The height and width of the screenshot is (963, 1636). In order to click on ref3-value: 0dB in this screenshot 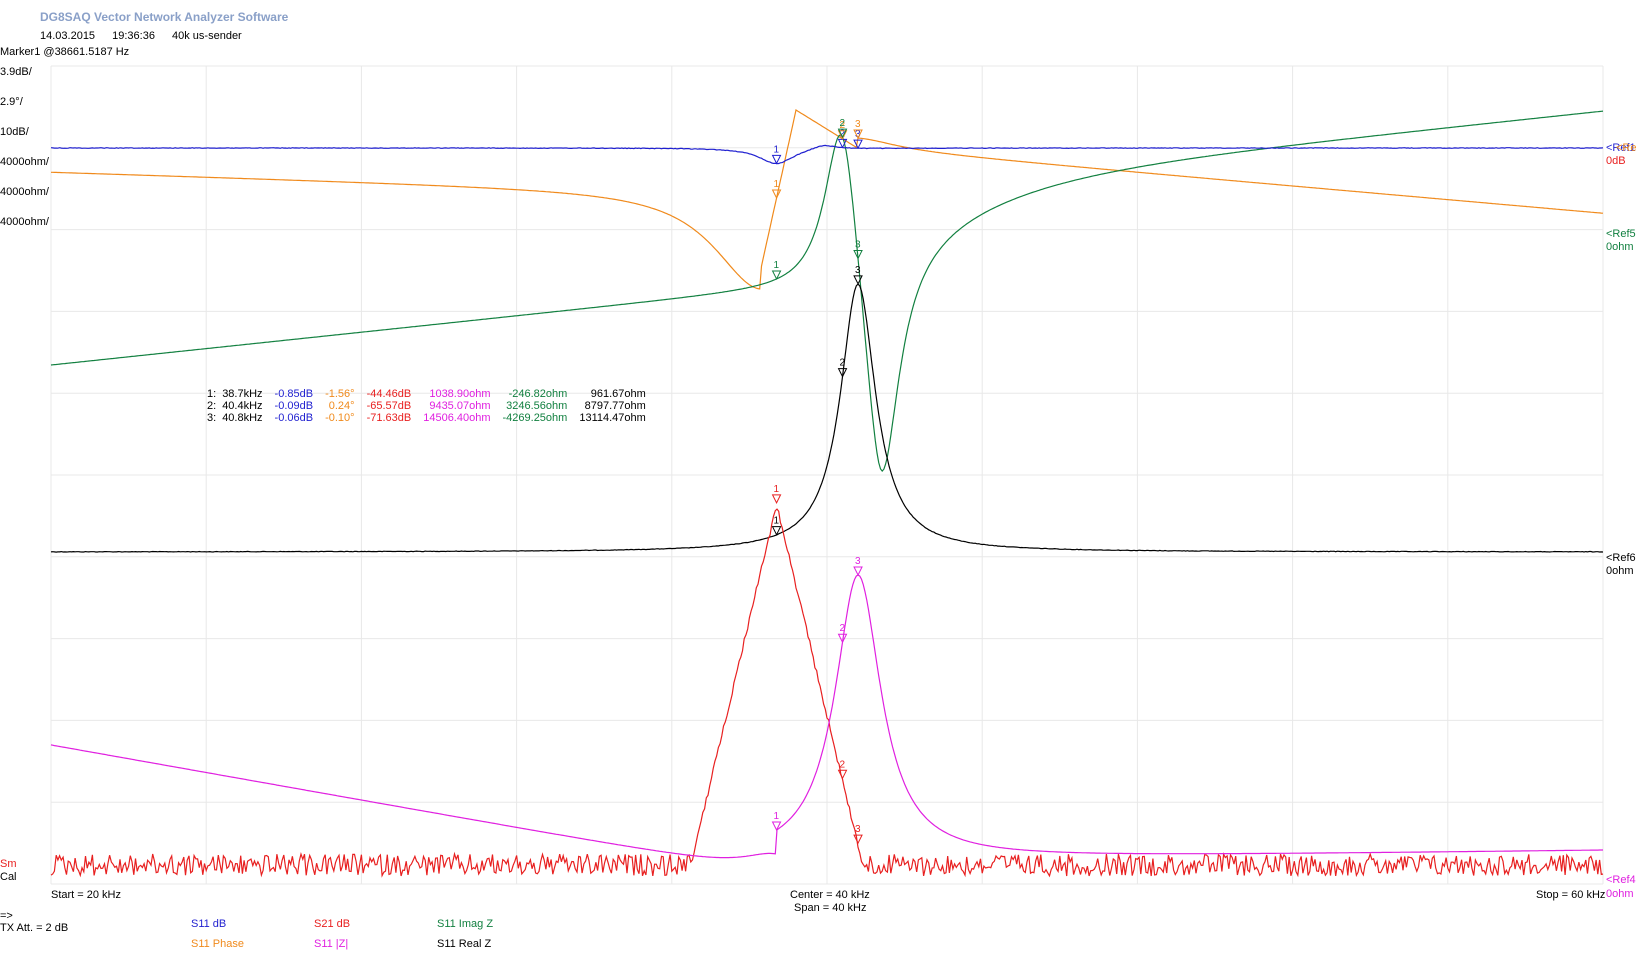, I will do `click(1616, 161)`.